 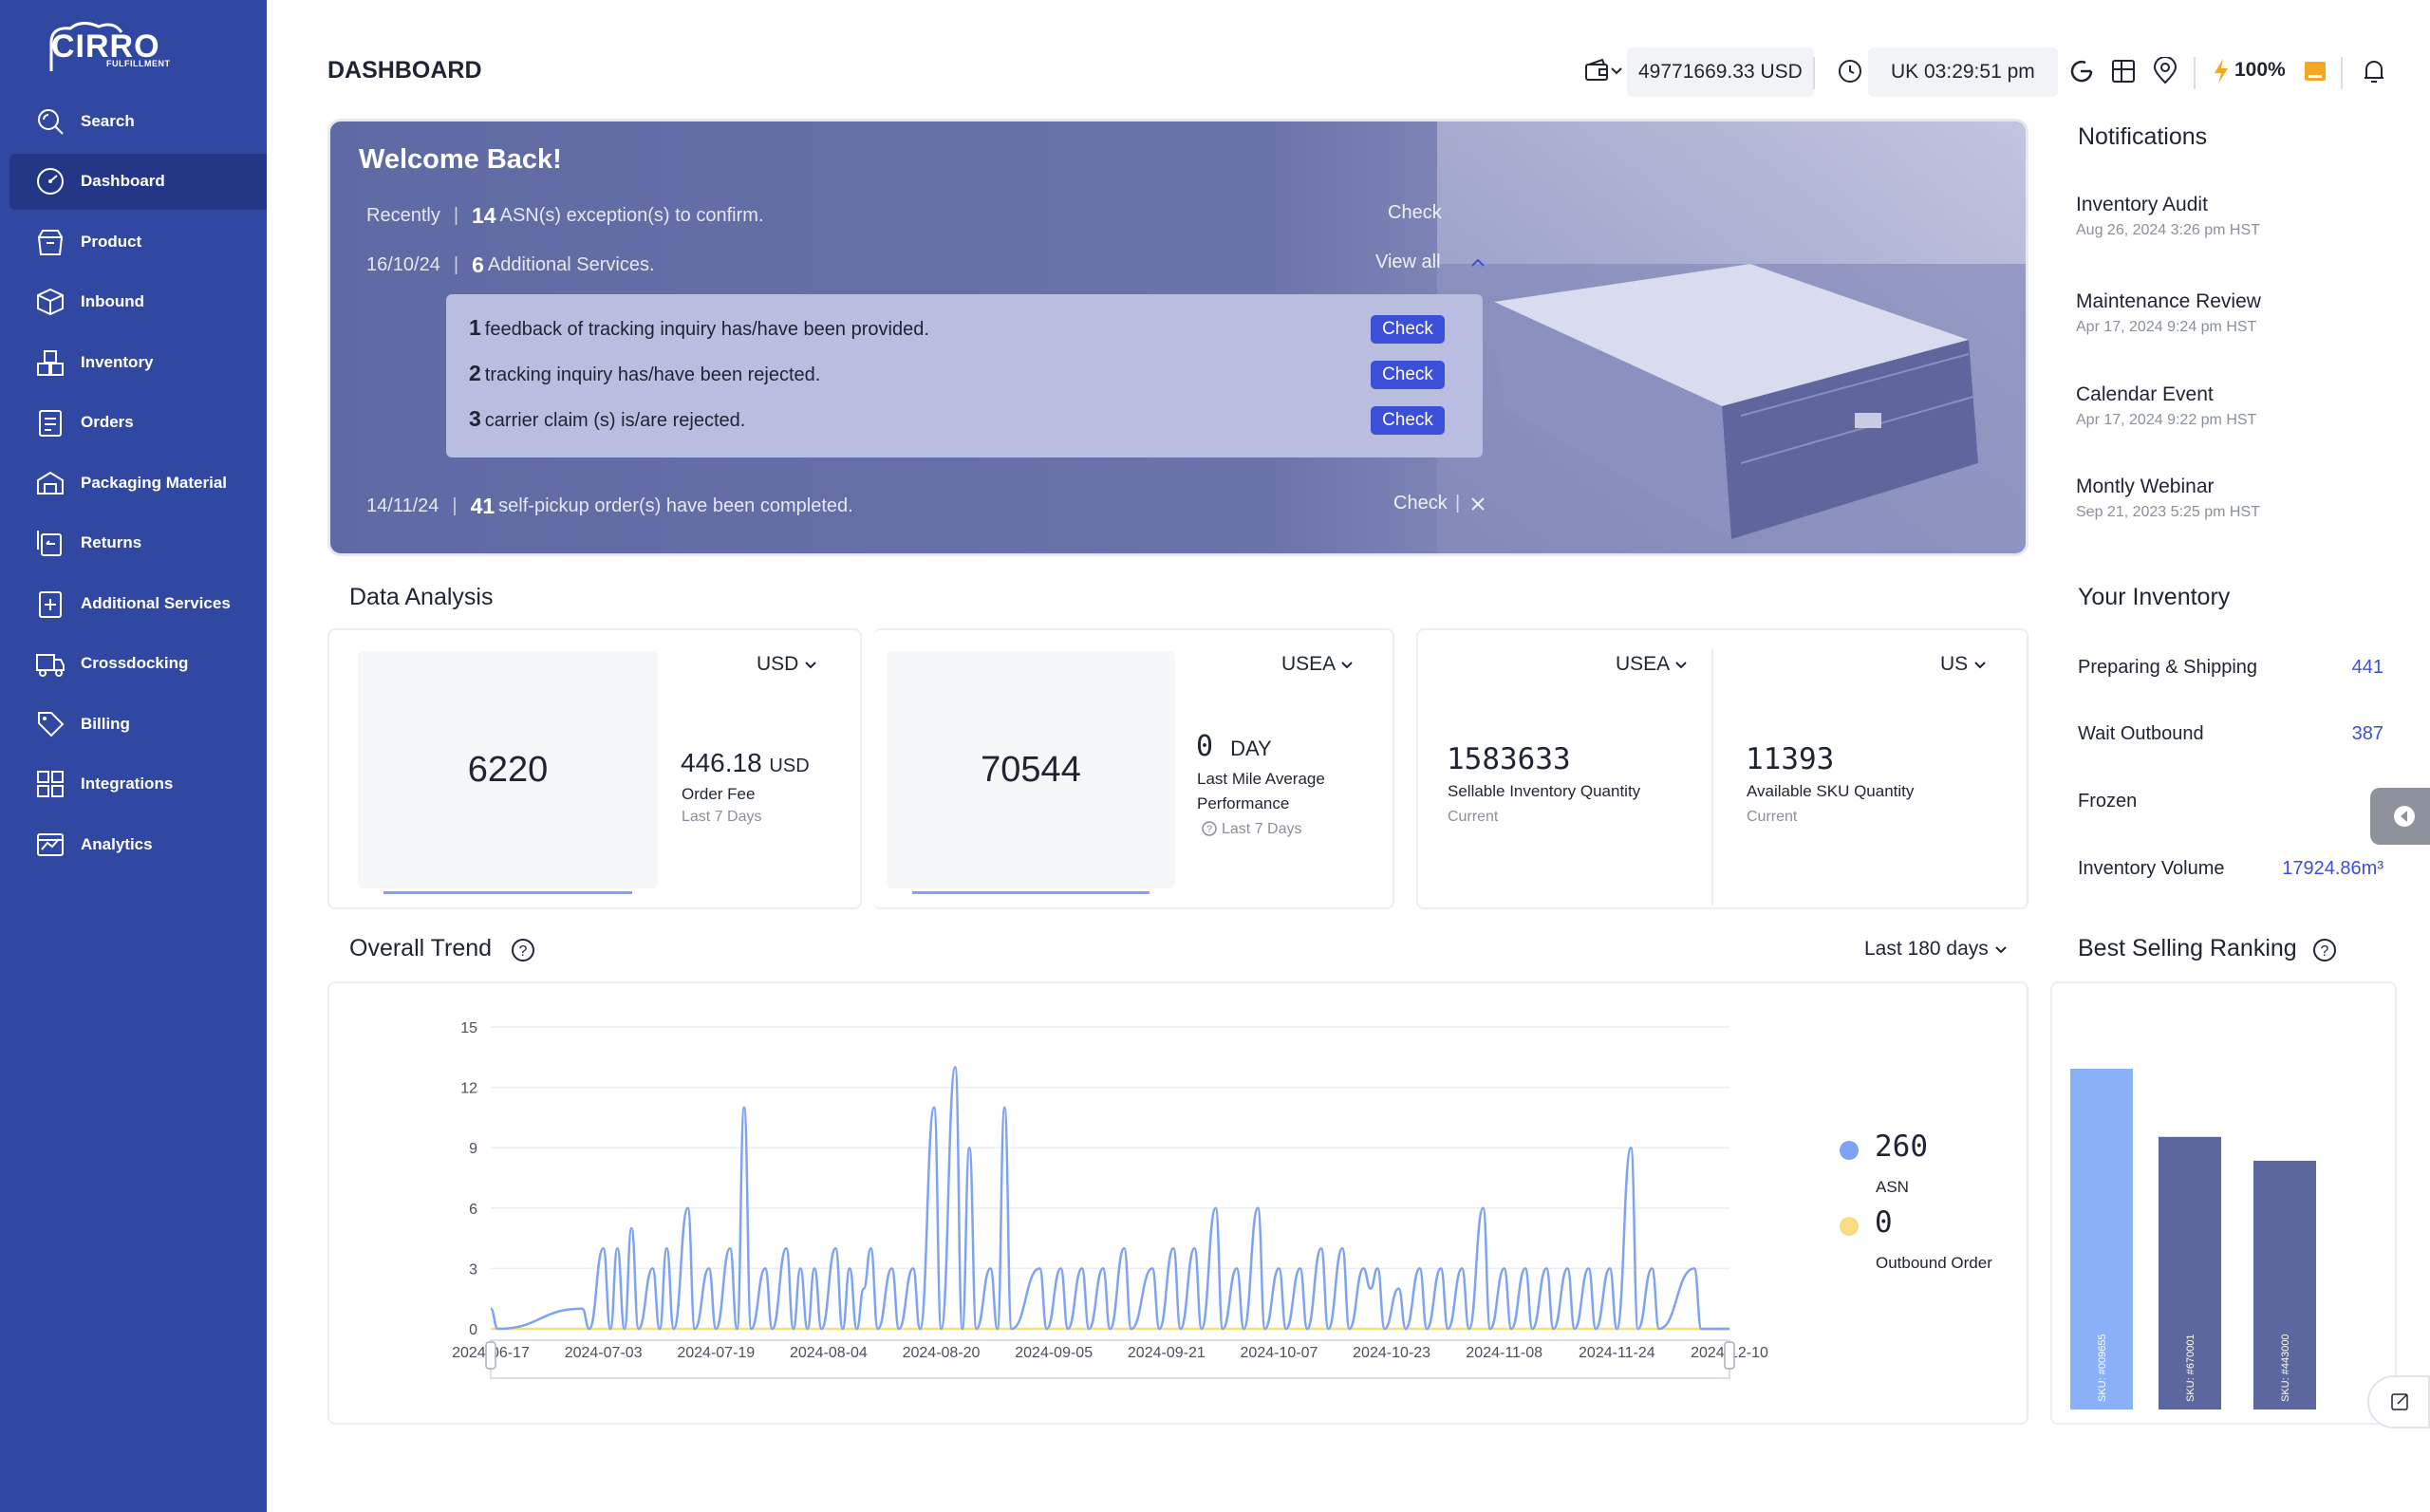 I want to click on notification-item: Montly Webinar Sep 21, 2023 5:25 pm HST, so click(x=2168, y=498).